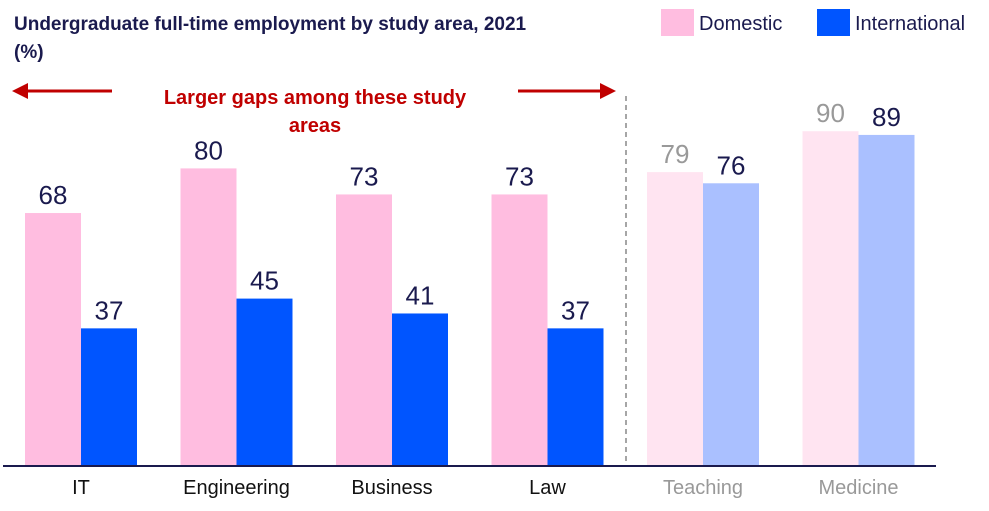 The height and width of the screenshot is (511, 989). Describe the element at coordinates (519, 176) in the screenshot. I see `value-label-law-domestic: 73` at that location.